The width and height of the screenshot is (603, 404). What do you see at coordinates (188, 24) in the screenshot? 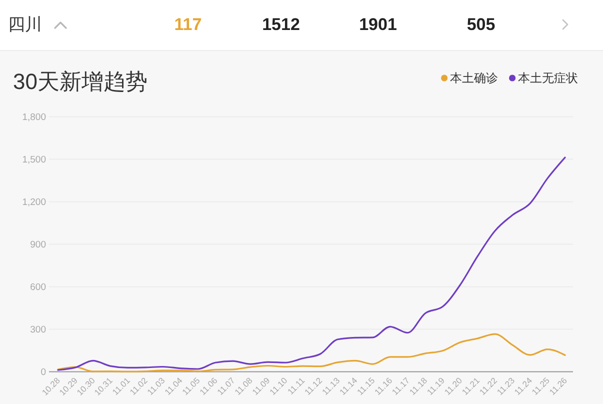
I see `annotation: 117` at bounding box center [188, 24].